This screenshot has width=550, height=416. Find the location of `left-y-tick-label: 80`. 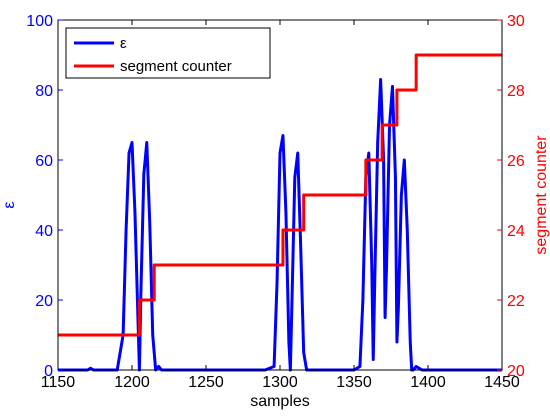

left-y-tick-label: 80 is located at coordinates (44, 91).